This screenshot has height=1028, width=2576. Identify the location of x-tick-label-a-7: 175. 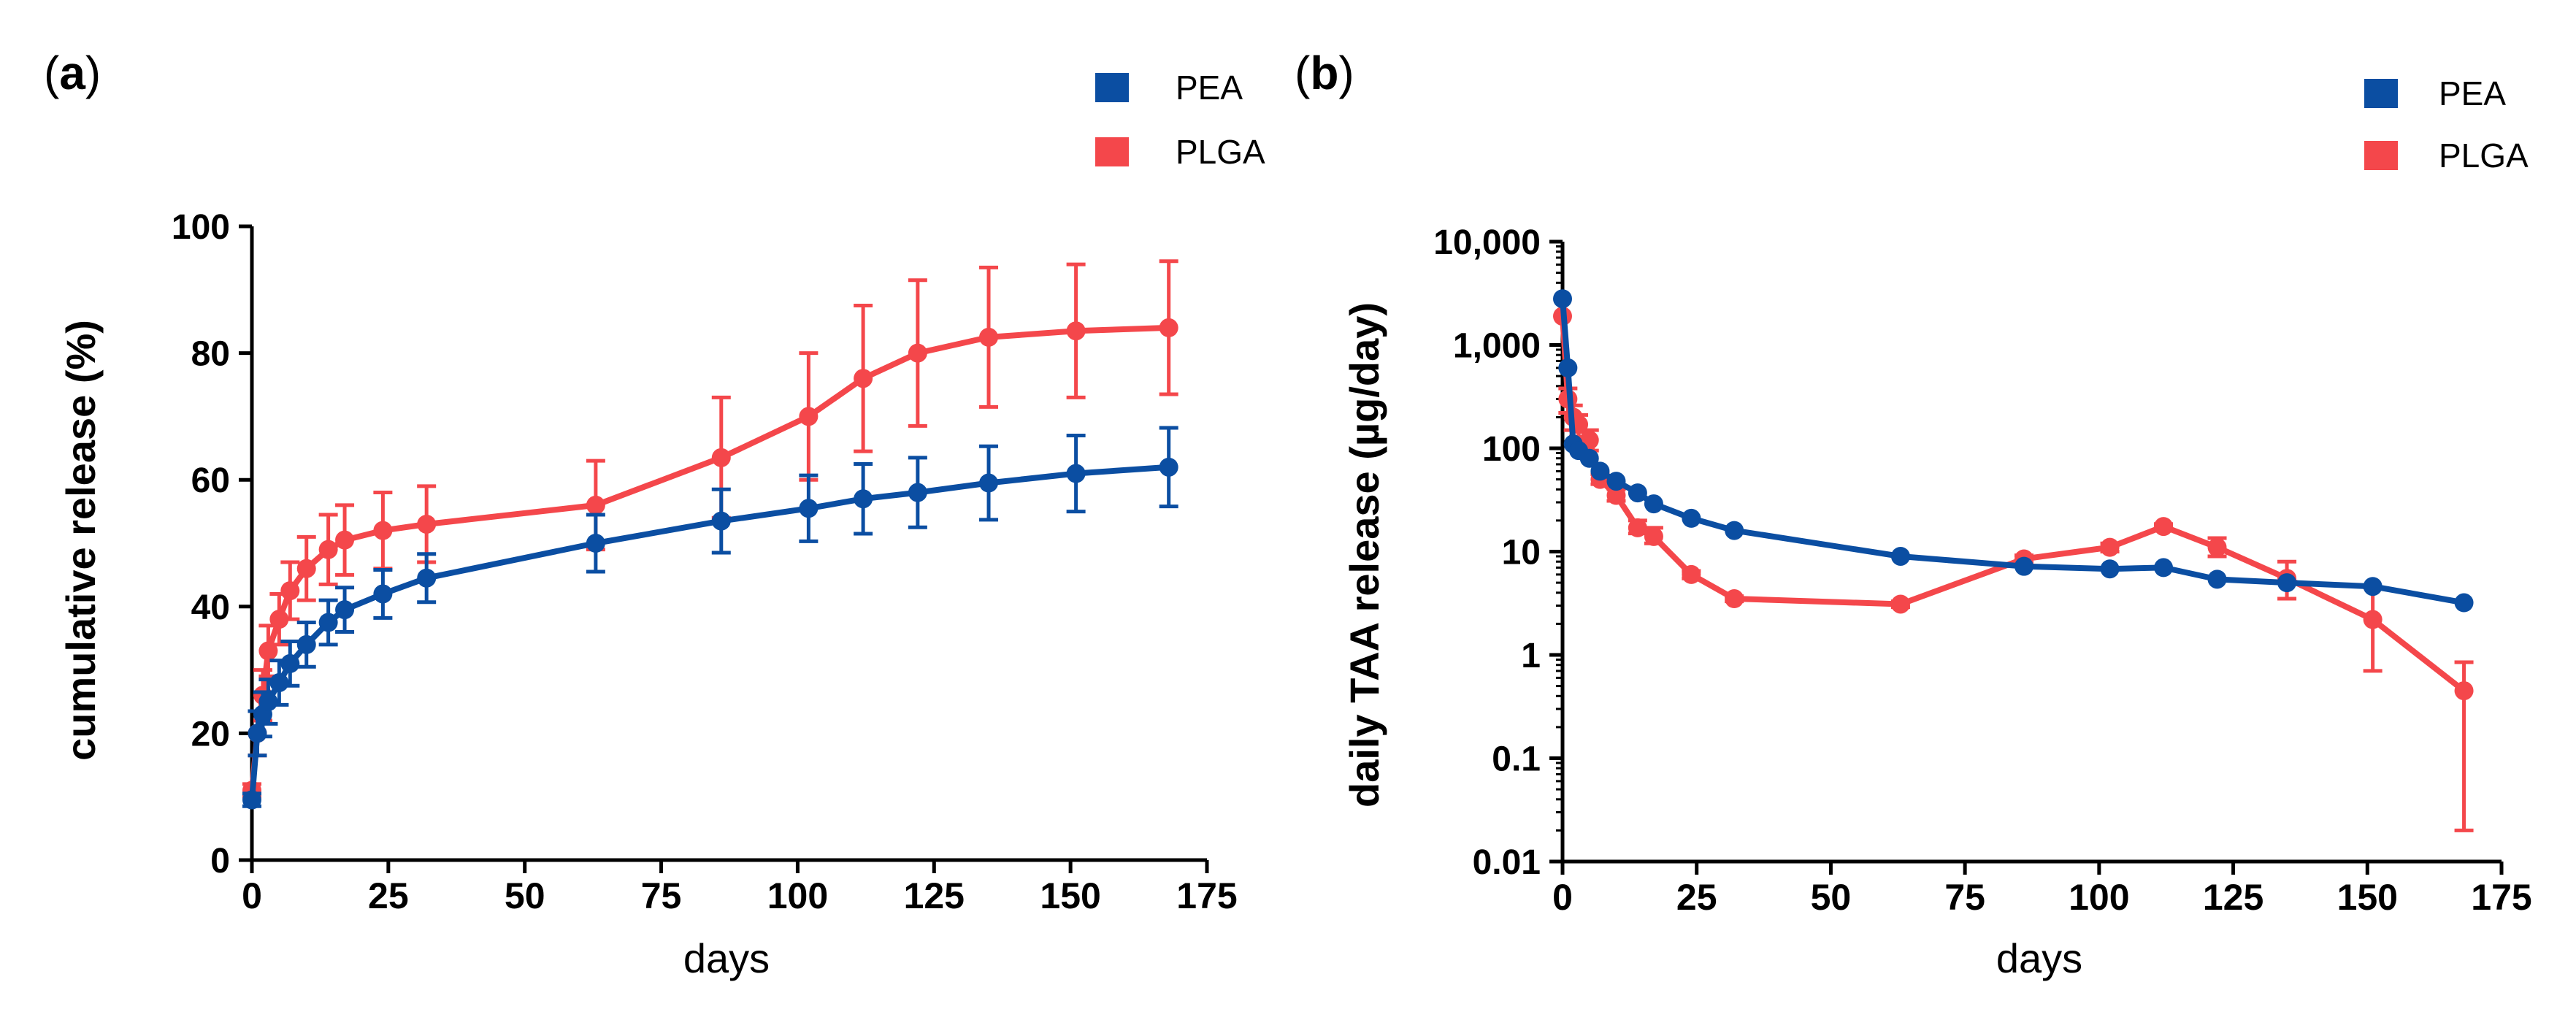
(1206, 895).